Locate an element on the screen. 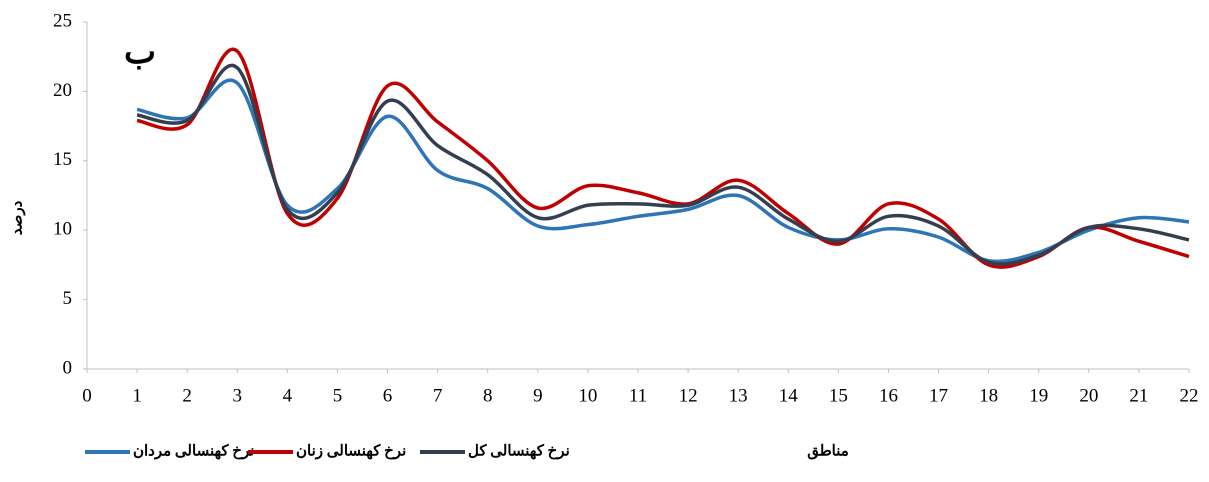 The height and width of the screenshot is (482, 1209). x-tick-label: 8 is located at coordinates (488, 395).